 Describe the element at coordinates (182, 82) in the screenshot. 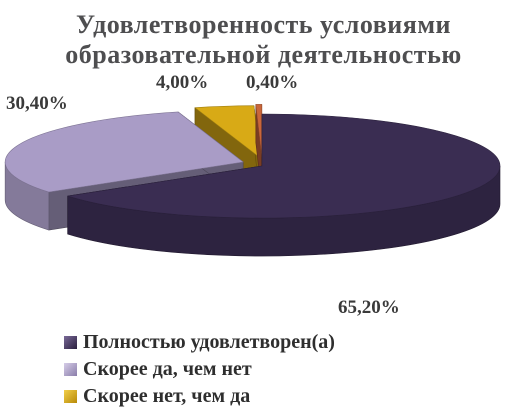

I see `slice-label-skoree-net: 4,00%` at that location.